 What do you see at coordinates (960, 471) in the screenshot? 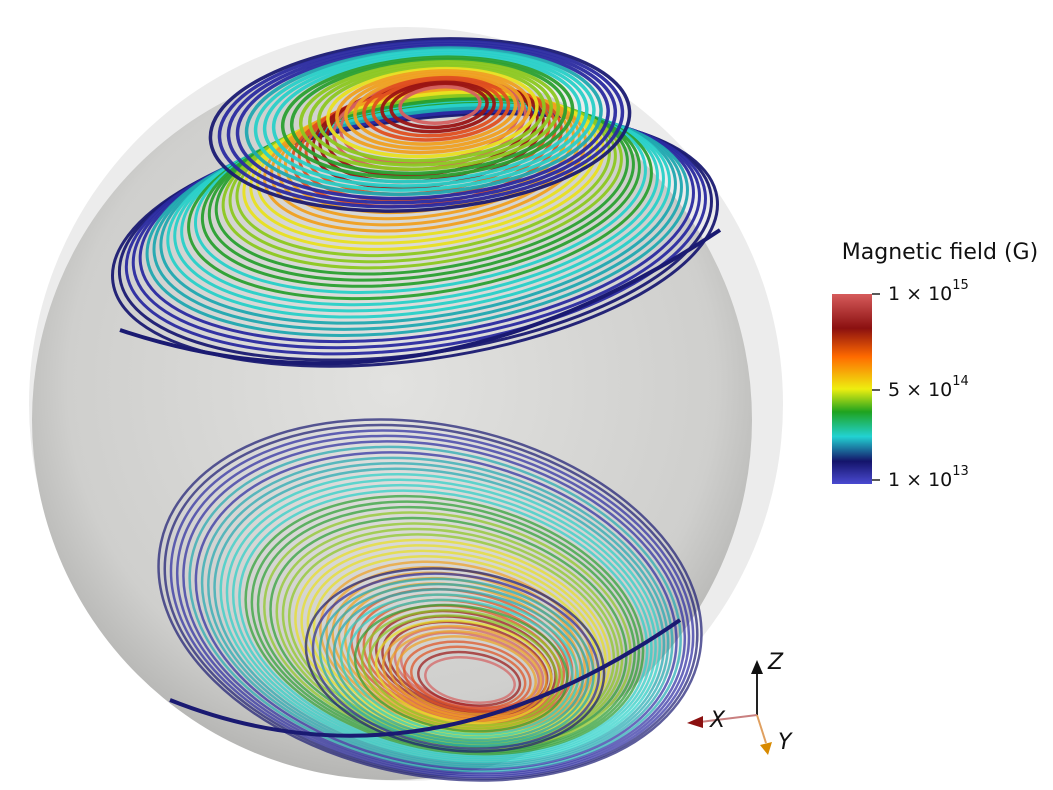
I see `tick-exponent: 13` at bounding box center [960, 471].